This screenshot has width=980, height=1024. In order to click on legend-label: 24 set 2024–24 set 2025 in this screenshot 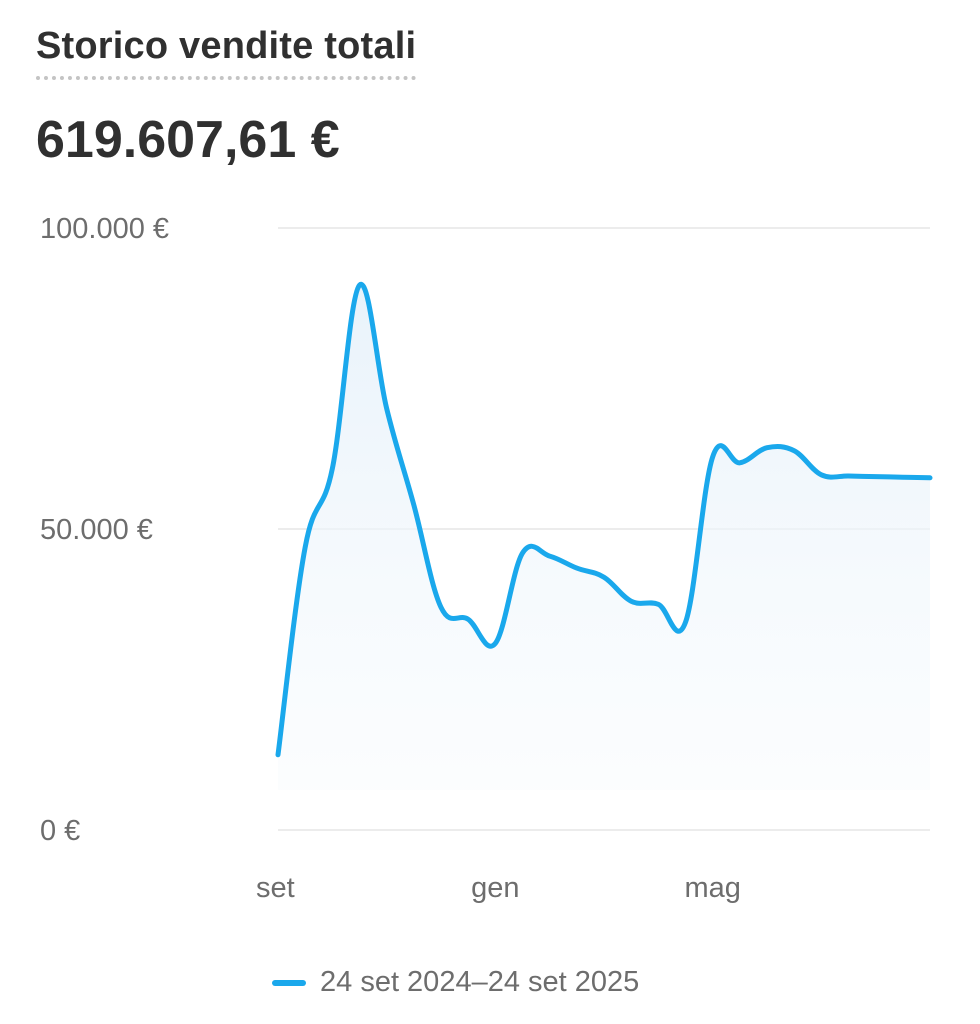, I will do `click(480, 982)`.